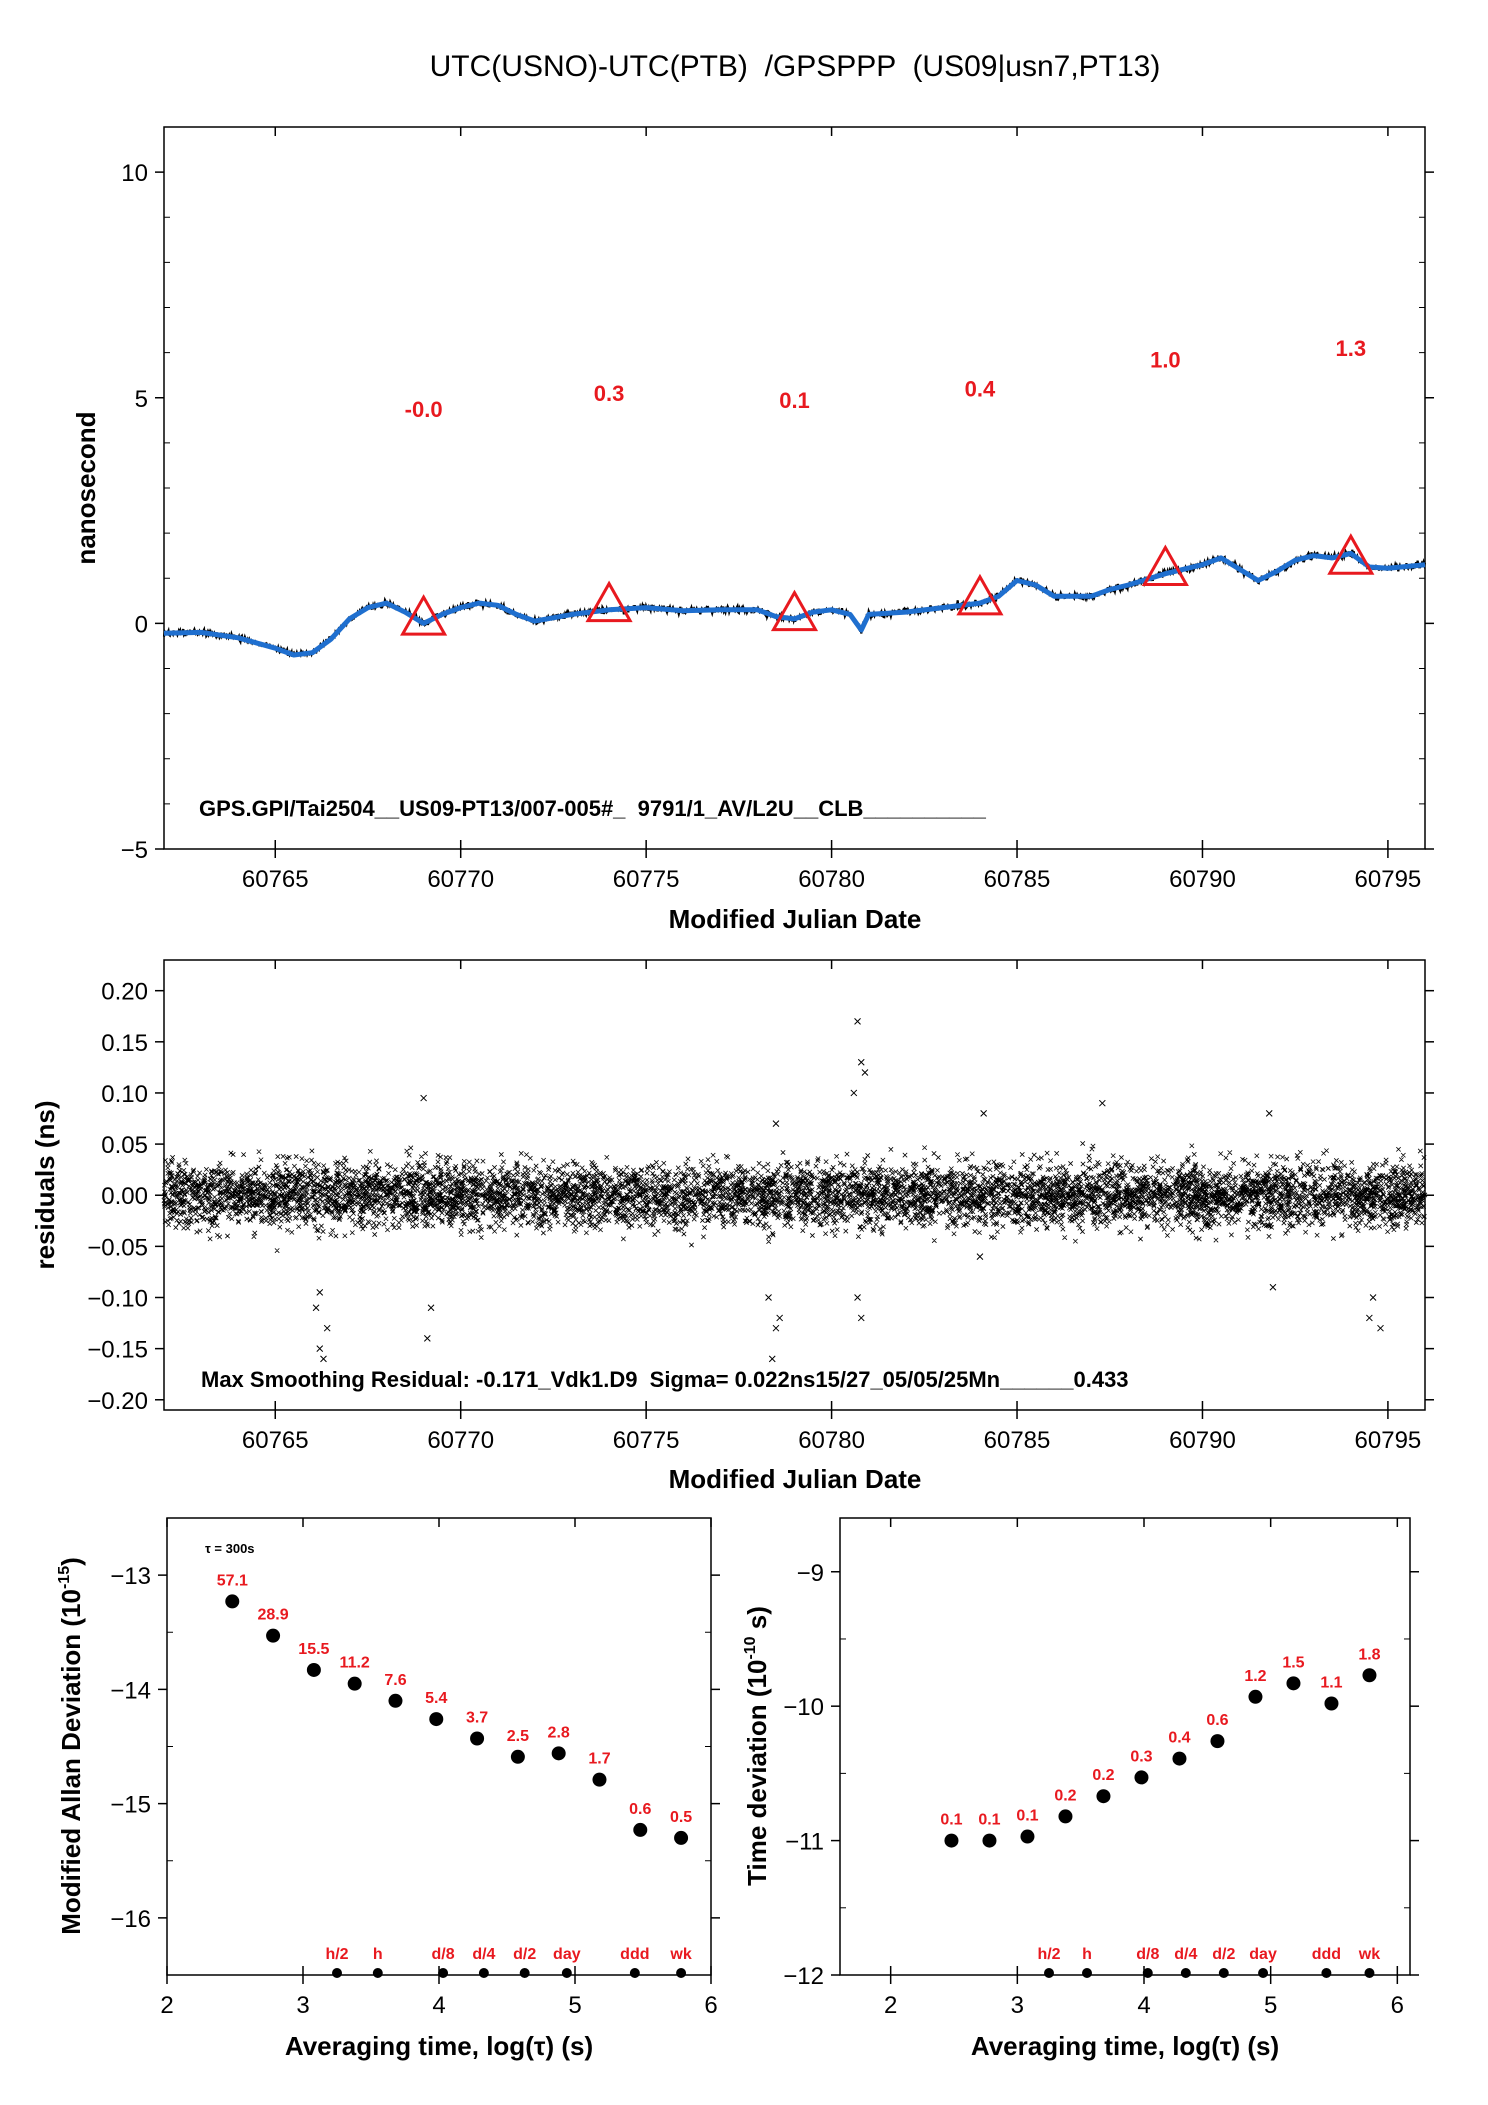  Describe the element at coordinates (795, 919) in the screenshot. I see `offset-xlabel: Modified Julian Date` at that location.